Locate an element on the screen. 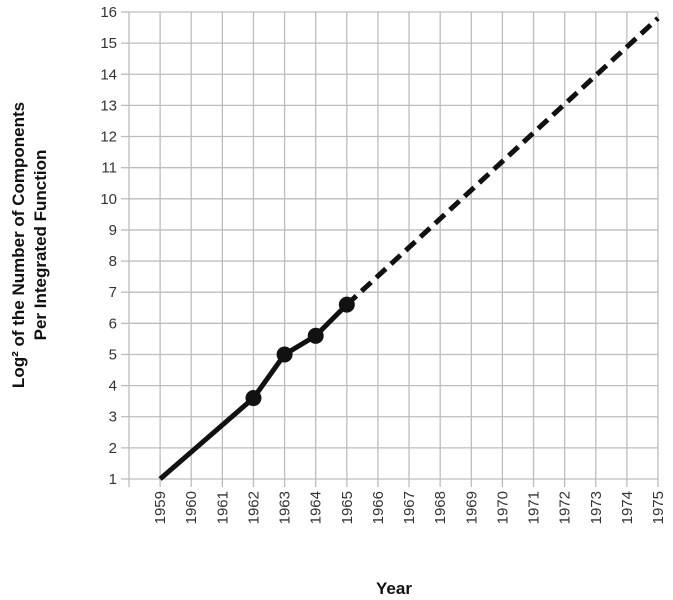  x-tick-label: 1965 is located at coordinates (347, 507).